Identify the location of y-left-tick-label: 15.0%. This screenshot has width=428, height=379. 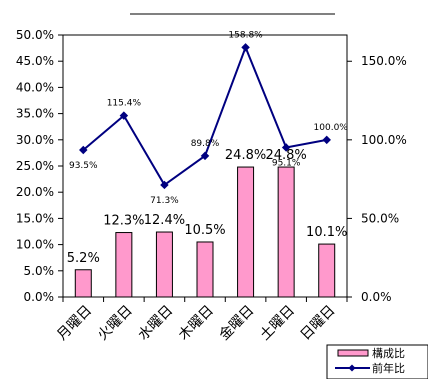
(35, 218).